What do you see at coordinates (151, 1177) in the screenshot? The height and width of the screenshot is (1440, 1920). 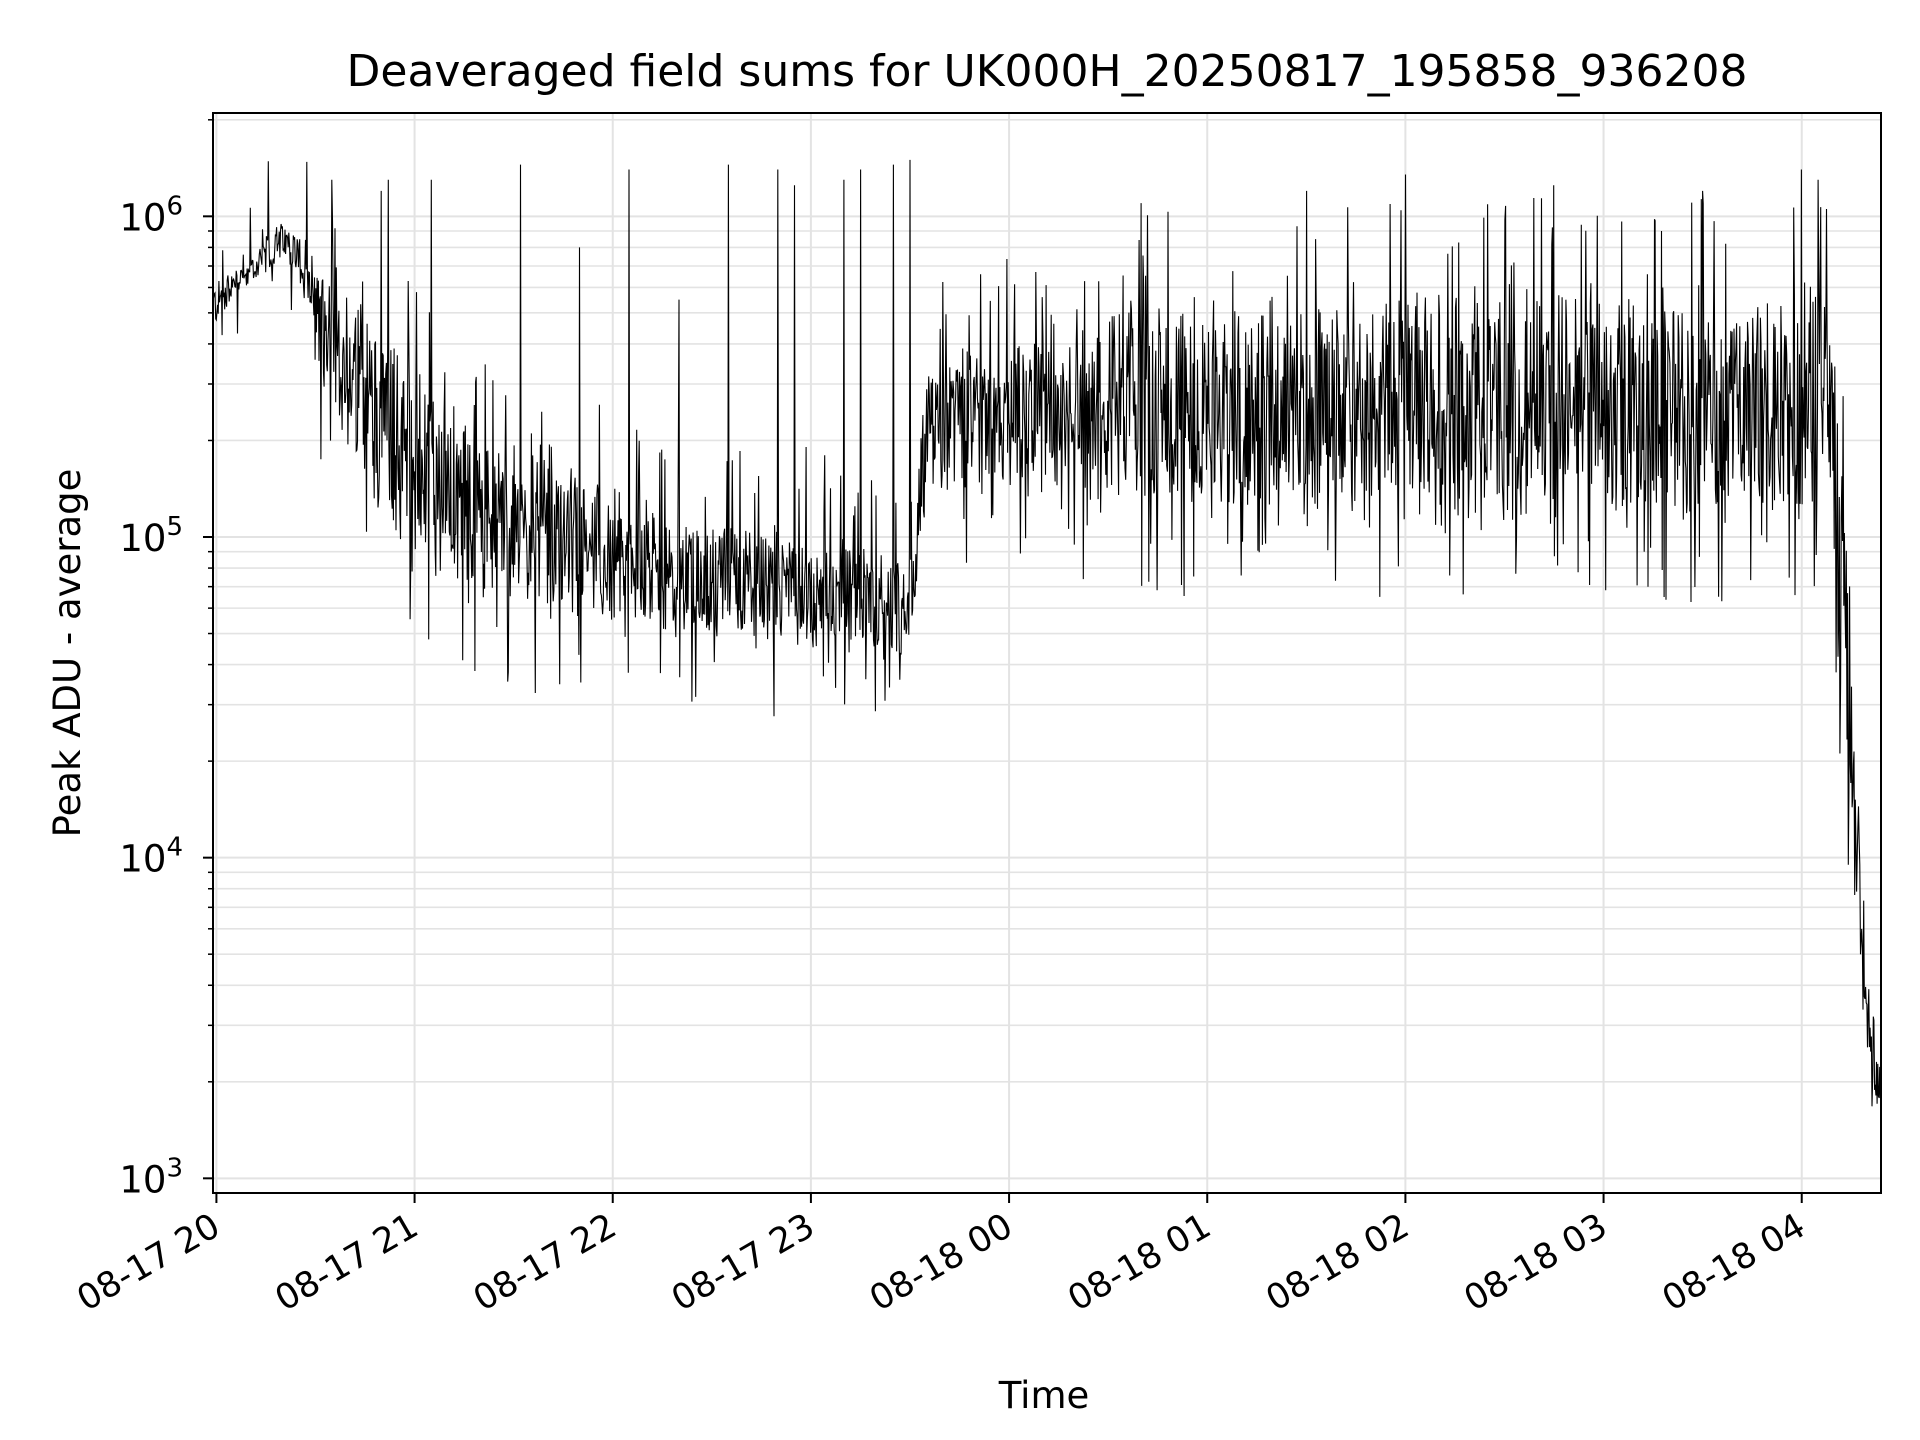 I see `y-tick-label: 103` at bounding box center [151, 1177].